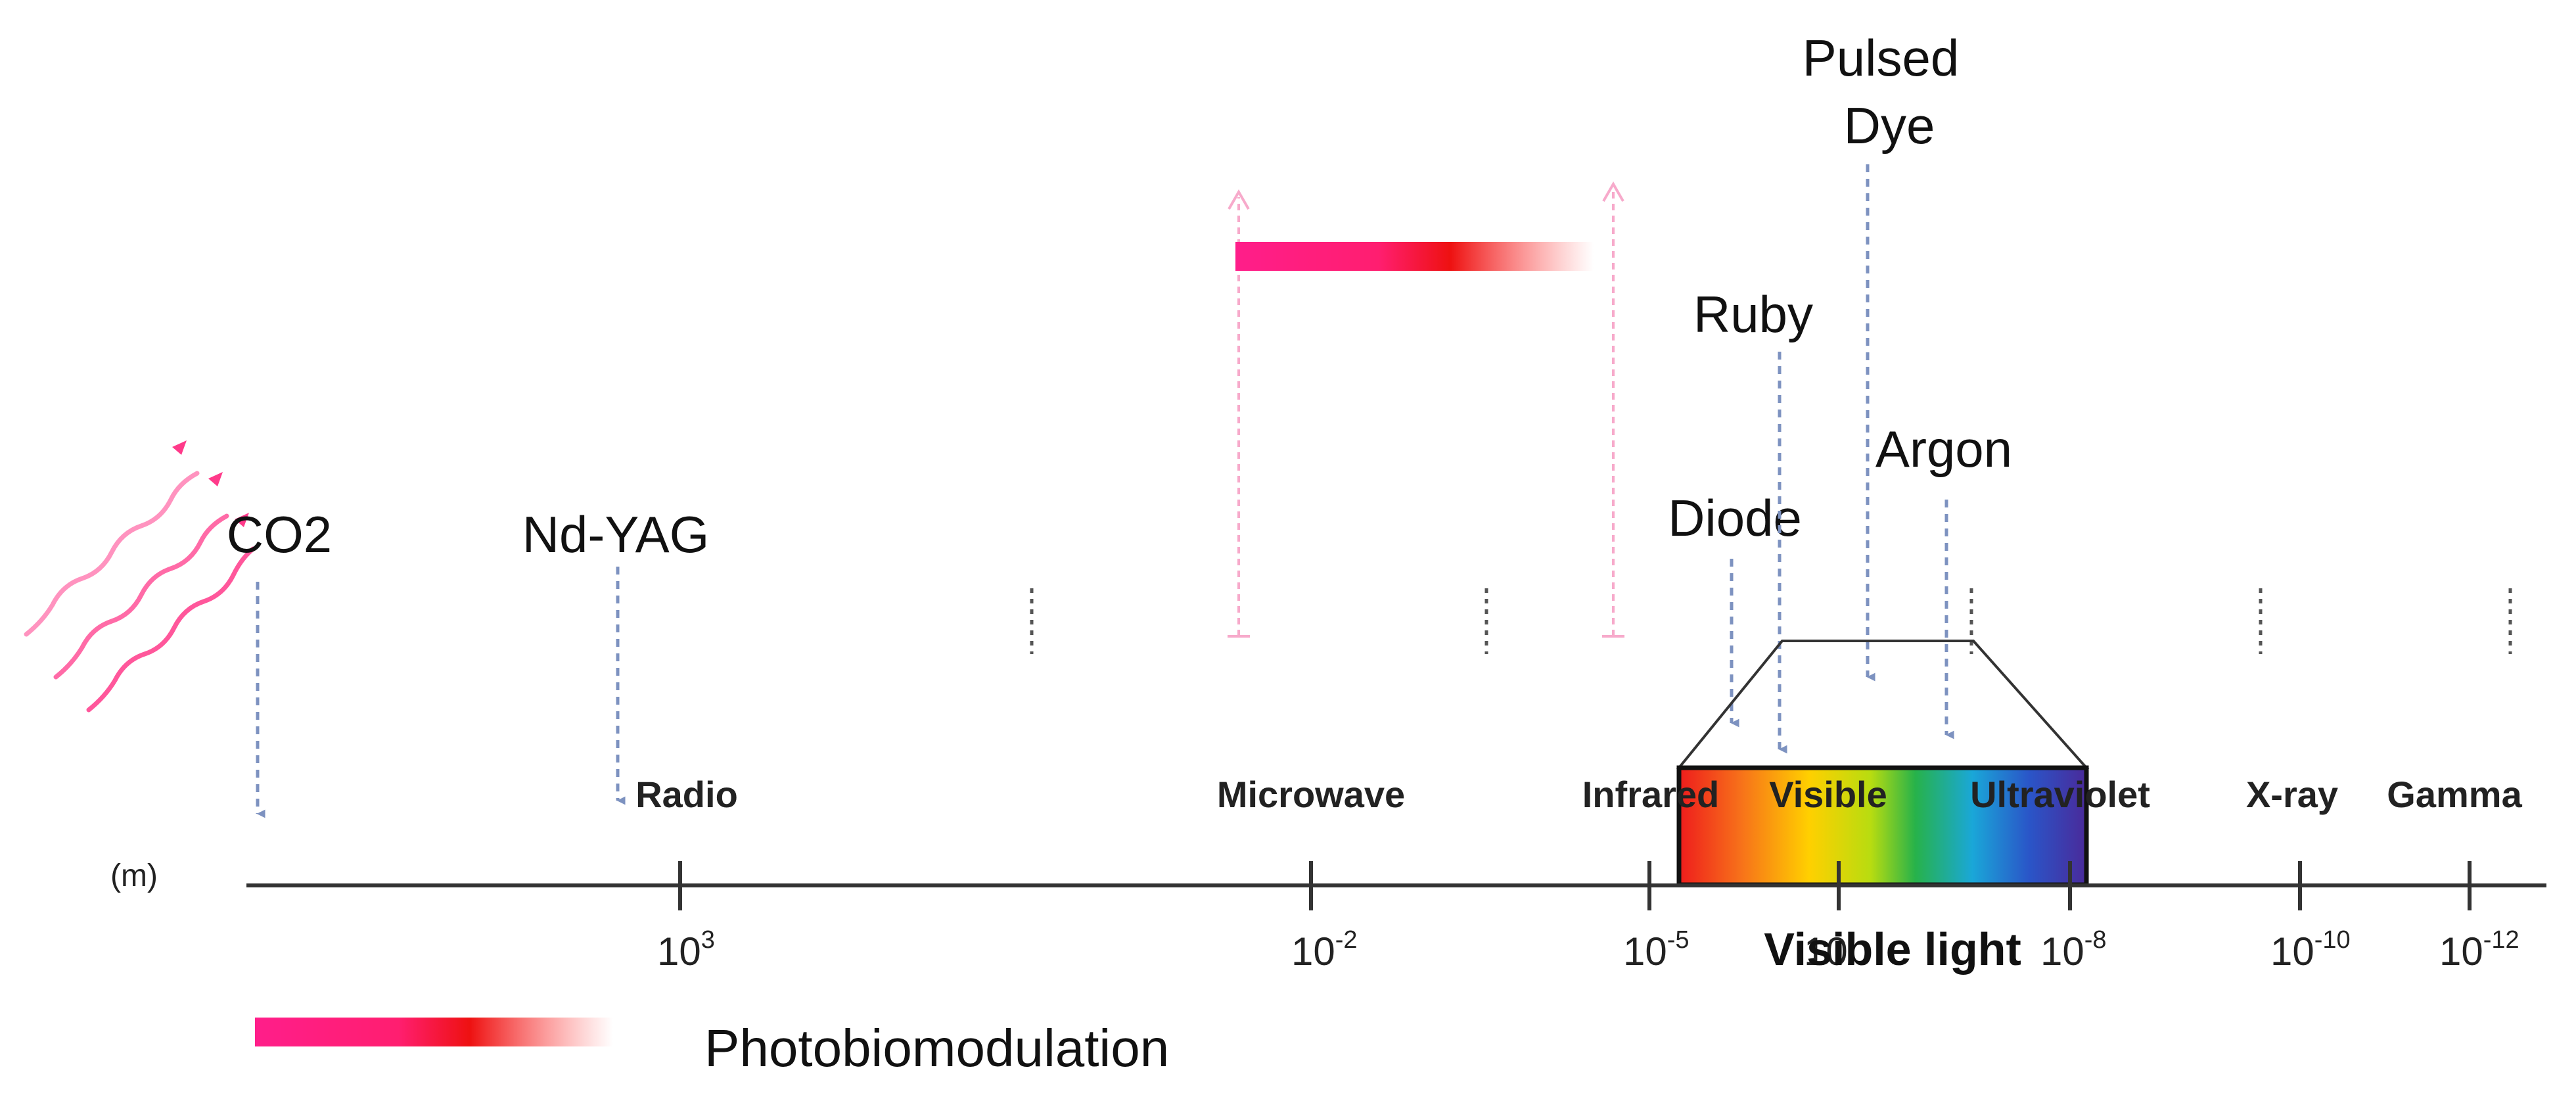 Image resolution: width=2576 pixels, height=1103 pixels. I want to click on legend-label: Photobiomodulation, so click(936, 1048).